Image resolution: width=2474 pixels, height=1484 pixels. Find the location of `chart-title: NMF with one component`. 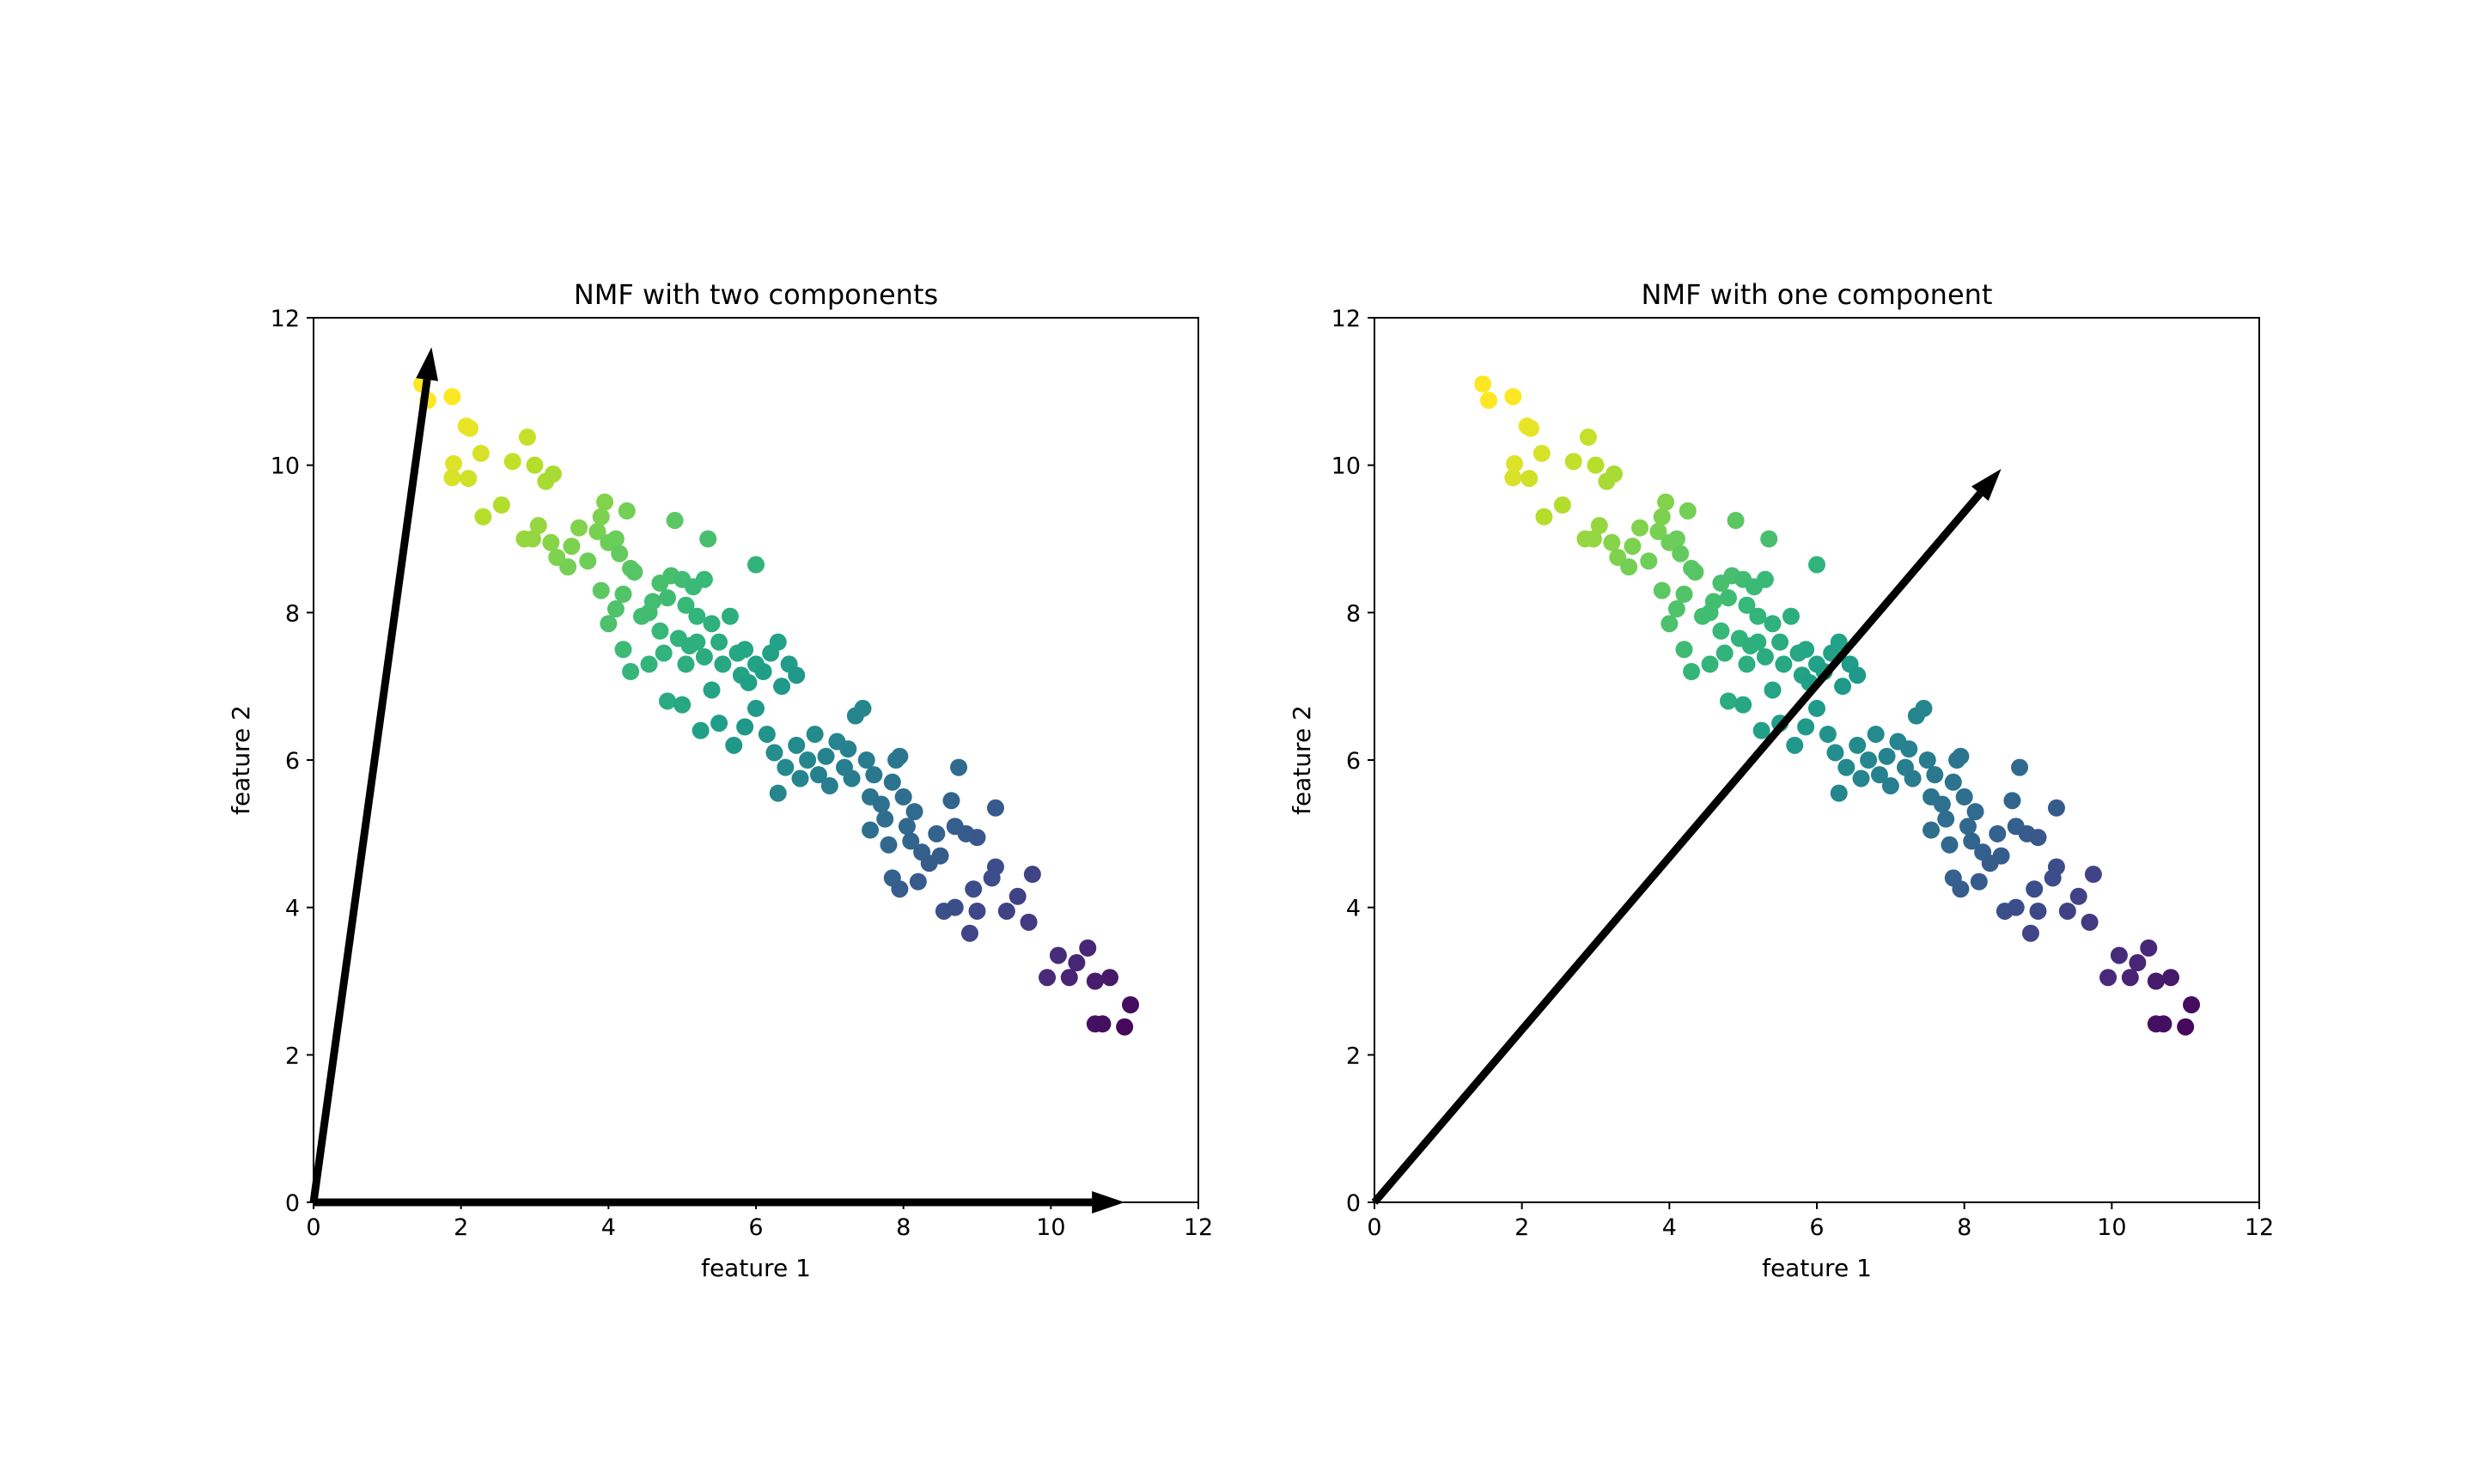

chart-title: NMF with one component is located at coordinates (1817, 294).